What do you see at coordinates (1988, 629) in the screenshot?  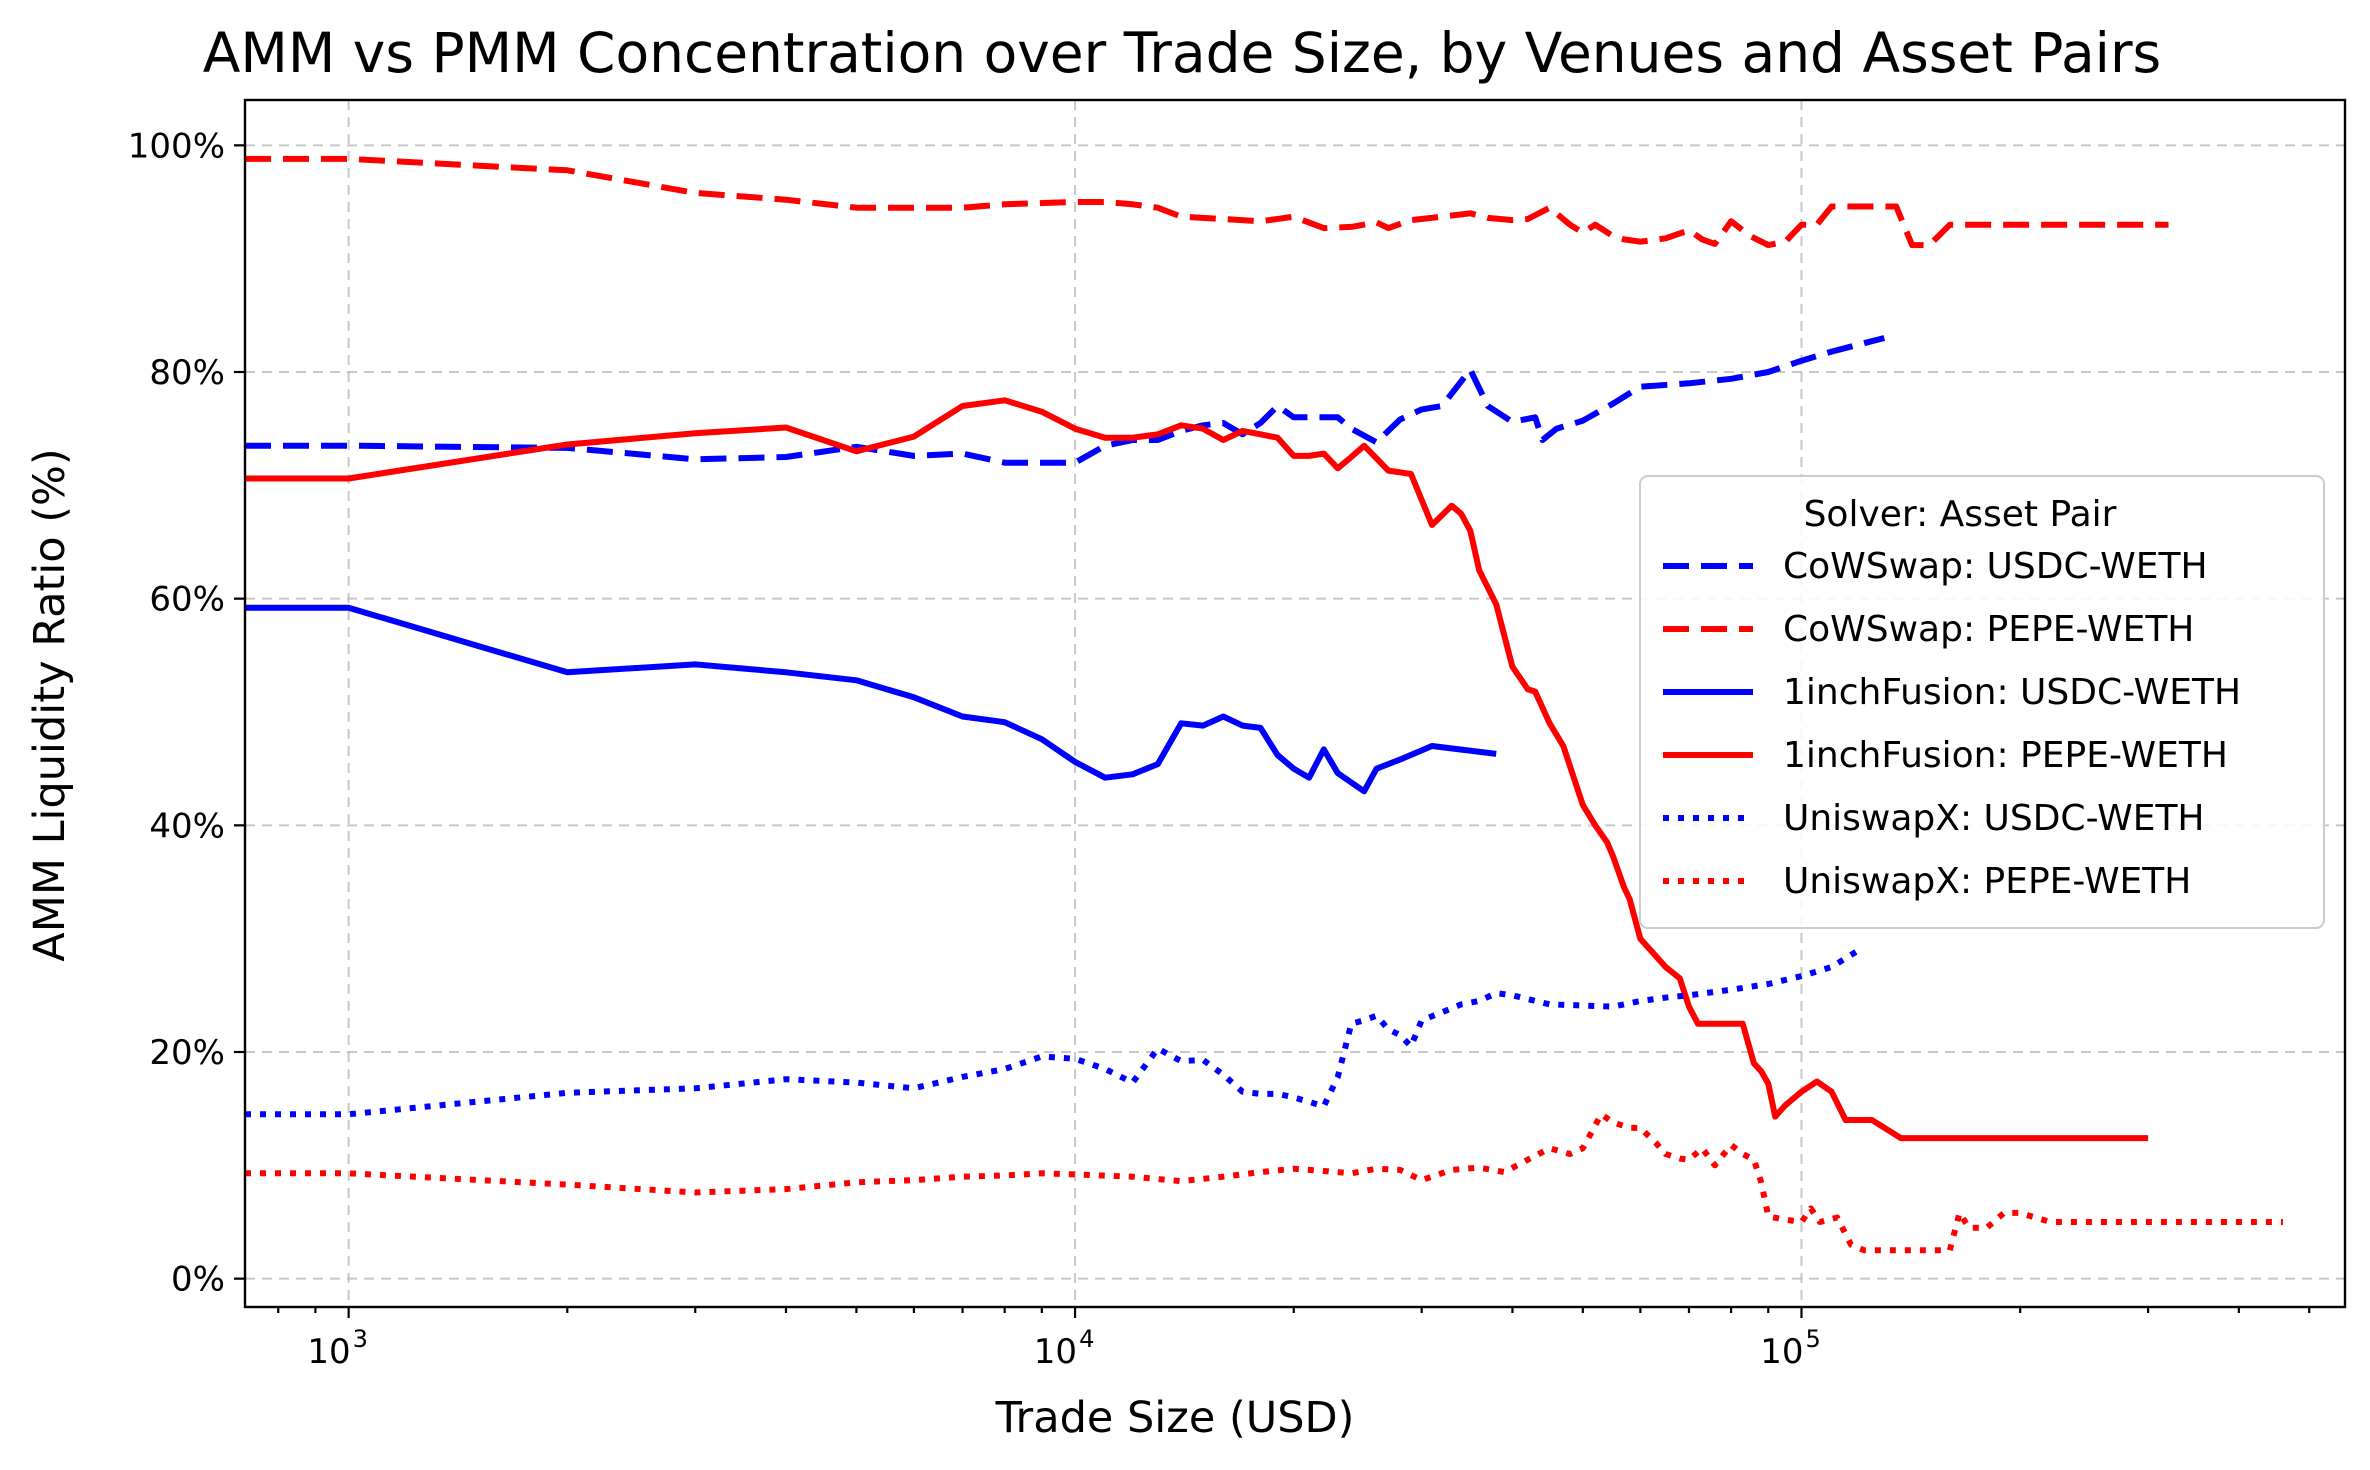 I see `legend-label: CoWSwap: PEPE-WETH` at bounding box center [1988, 629].